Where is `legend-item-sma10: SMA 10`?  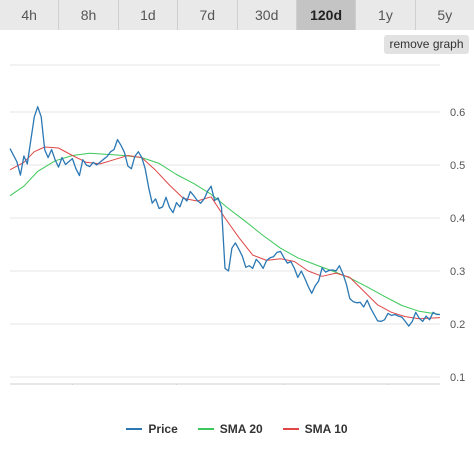
legend-item-sma10: SMA 10 is located at coordinates (315, 429).